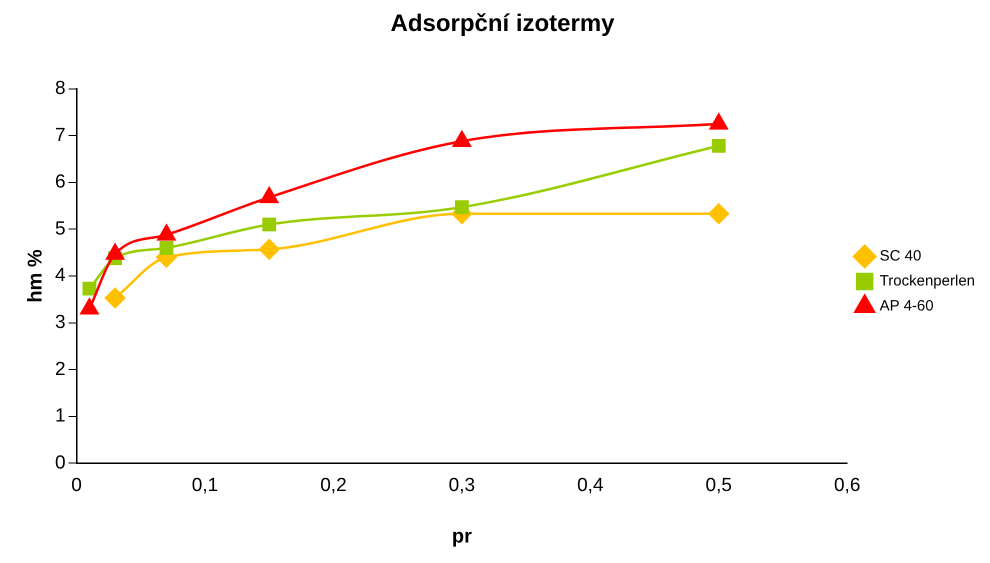 This screenshot has width=990, height=563. What do you see at coordinates (60, 275) in the screenshot?
I see `y-tick-label: 4` at bounding box center [60, 275].